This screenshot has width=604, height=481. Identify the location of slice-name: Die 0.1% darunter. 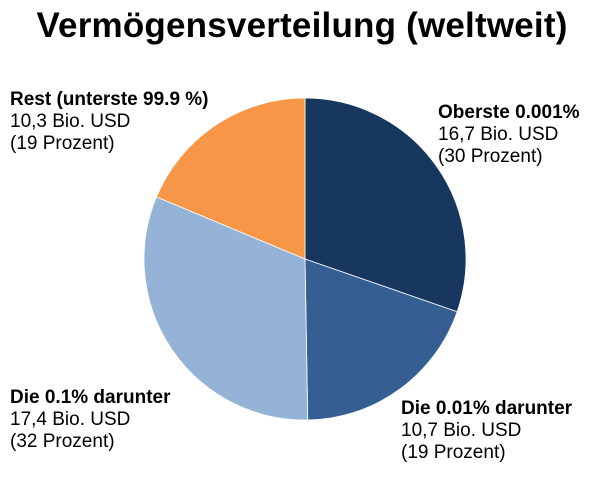
(90, 397).